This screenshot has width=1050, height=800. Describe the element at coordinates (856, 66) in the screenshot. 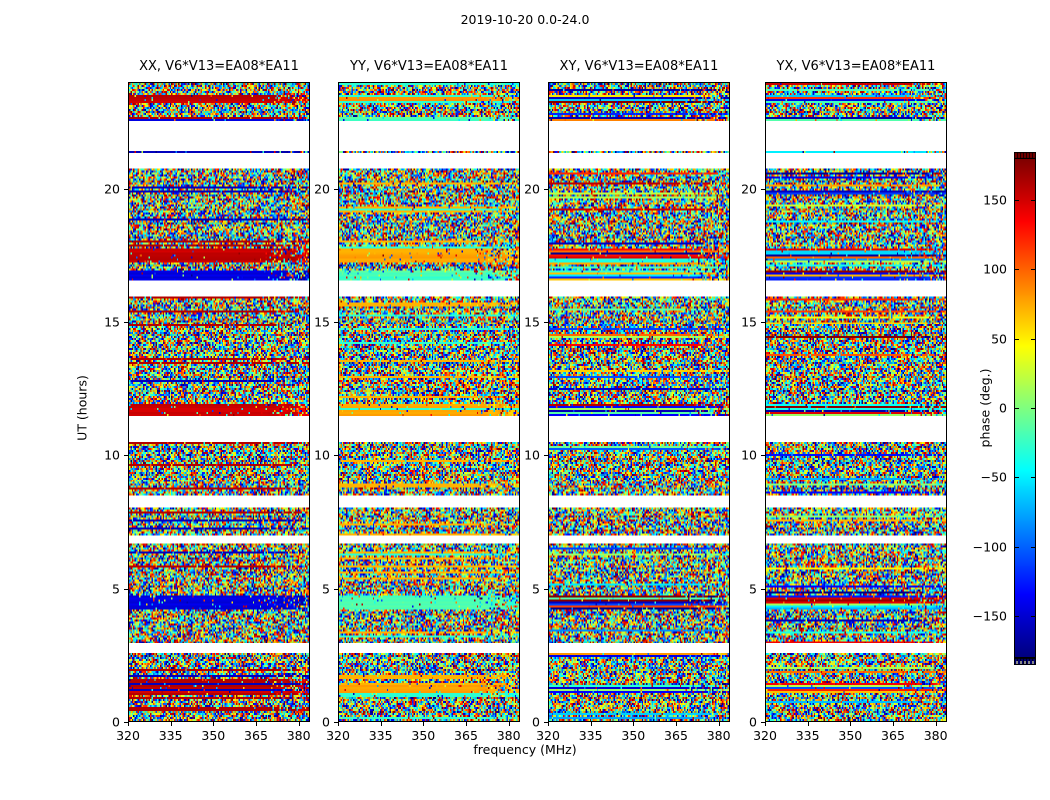

I see `panel-title: YX, V6*V13=EA08*EA11` at that location.